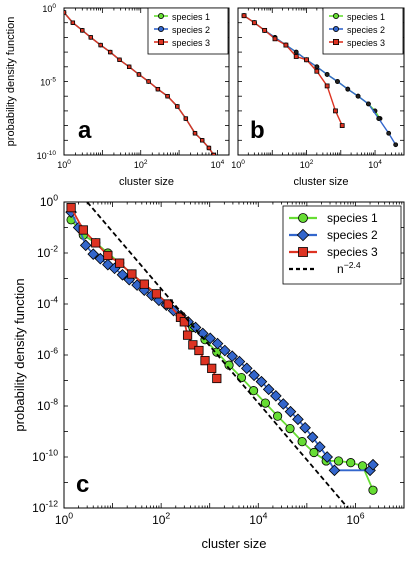 This screenshot has width=416, height=562. Describe the element at coordinates (320, 80) in the screenshot. I see `plot-area` at that location.